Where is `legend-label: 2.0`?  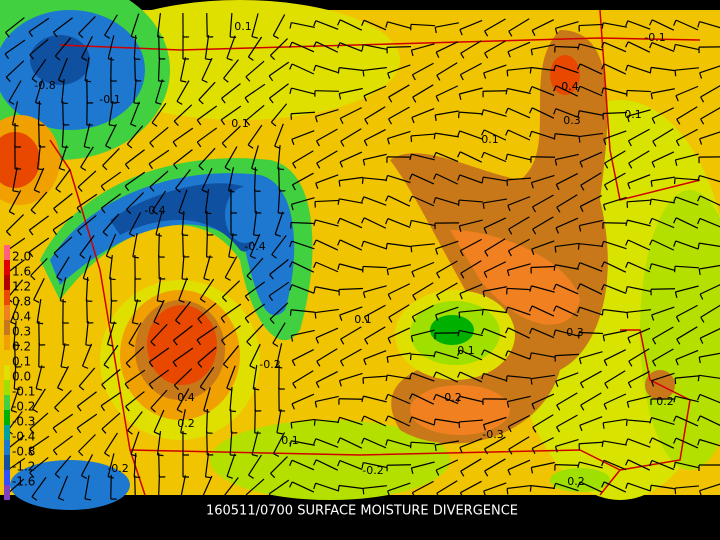
legend-label: 2.0 is located at coordinates (21, 257).